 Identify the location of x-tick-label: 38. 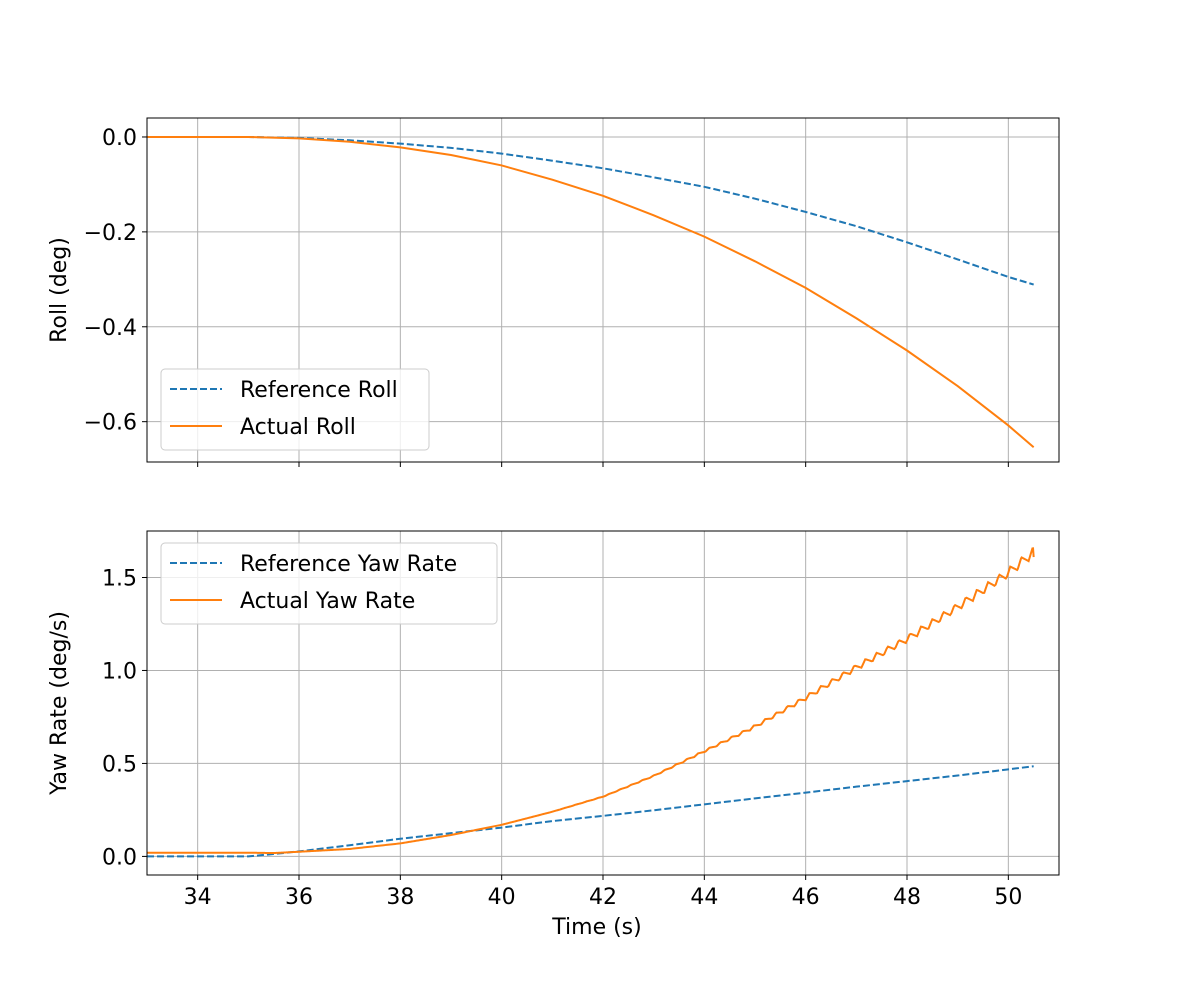
(400, 897).